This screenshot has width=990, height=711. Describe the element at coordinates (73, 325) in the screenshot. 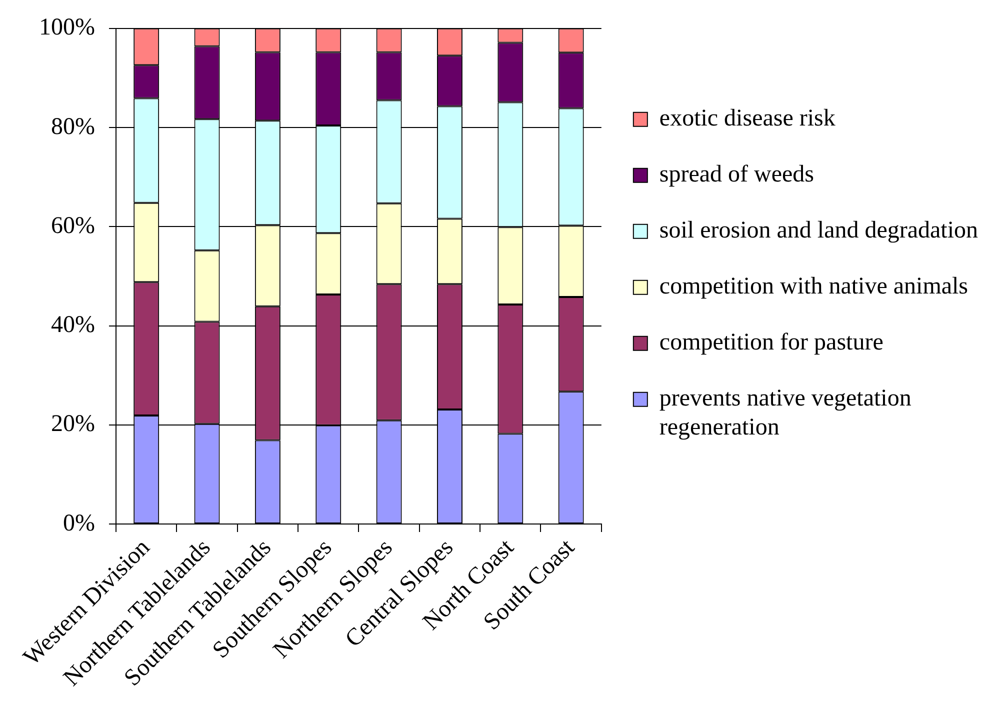

I see `y-tick-label: 40%` at that location.